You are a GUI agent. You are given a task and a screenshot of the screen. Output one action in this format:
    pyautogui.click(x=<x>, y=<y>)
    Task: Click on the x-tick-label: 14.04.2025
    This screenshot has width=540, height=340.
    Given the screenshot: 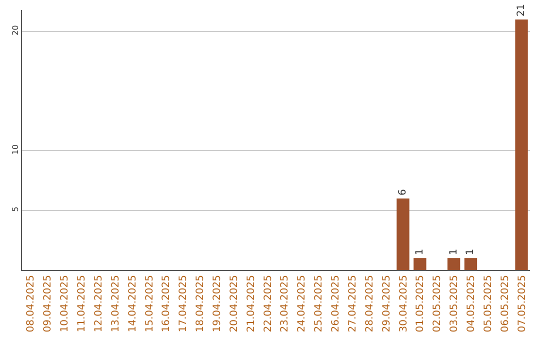 What is the action you would take?
    pyautogui.click(x=132, y=303)
    